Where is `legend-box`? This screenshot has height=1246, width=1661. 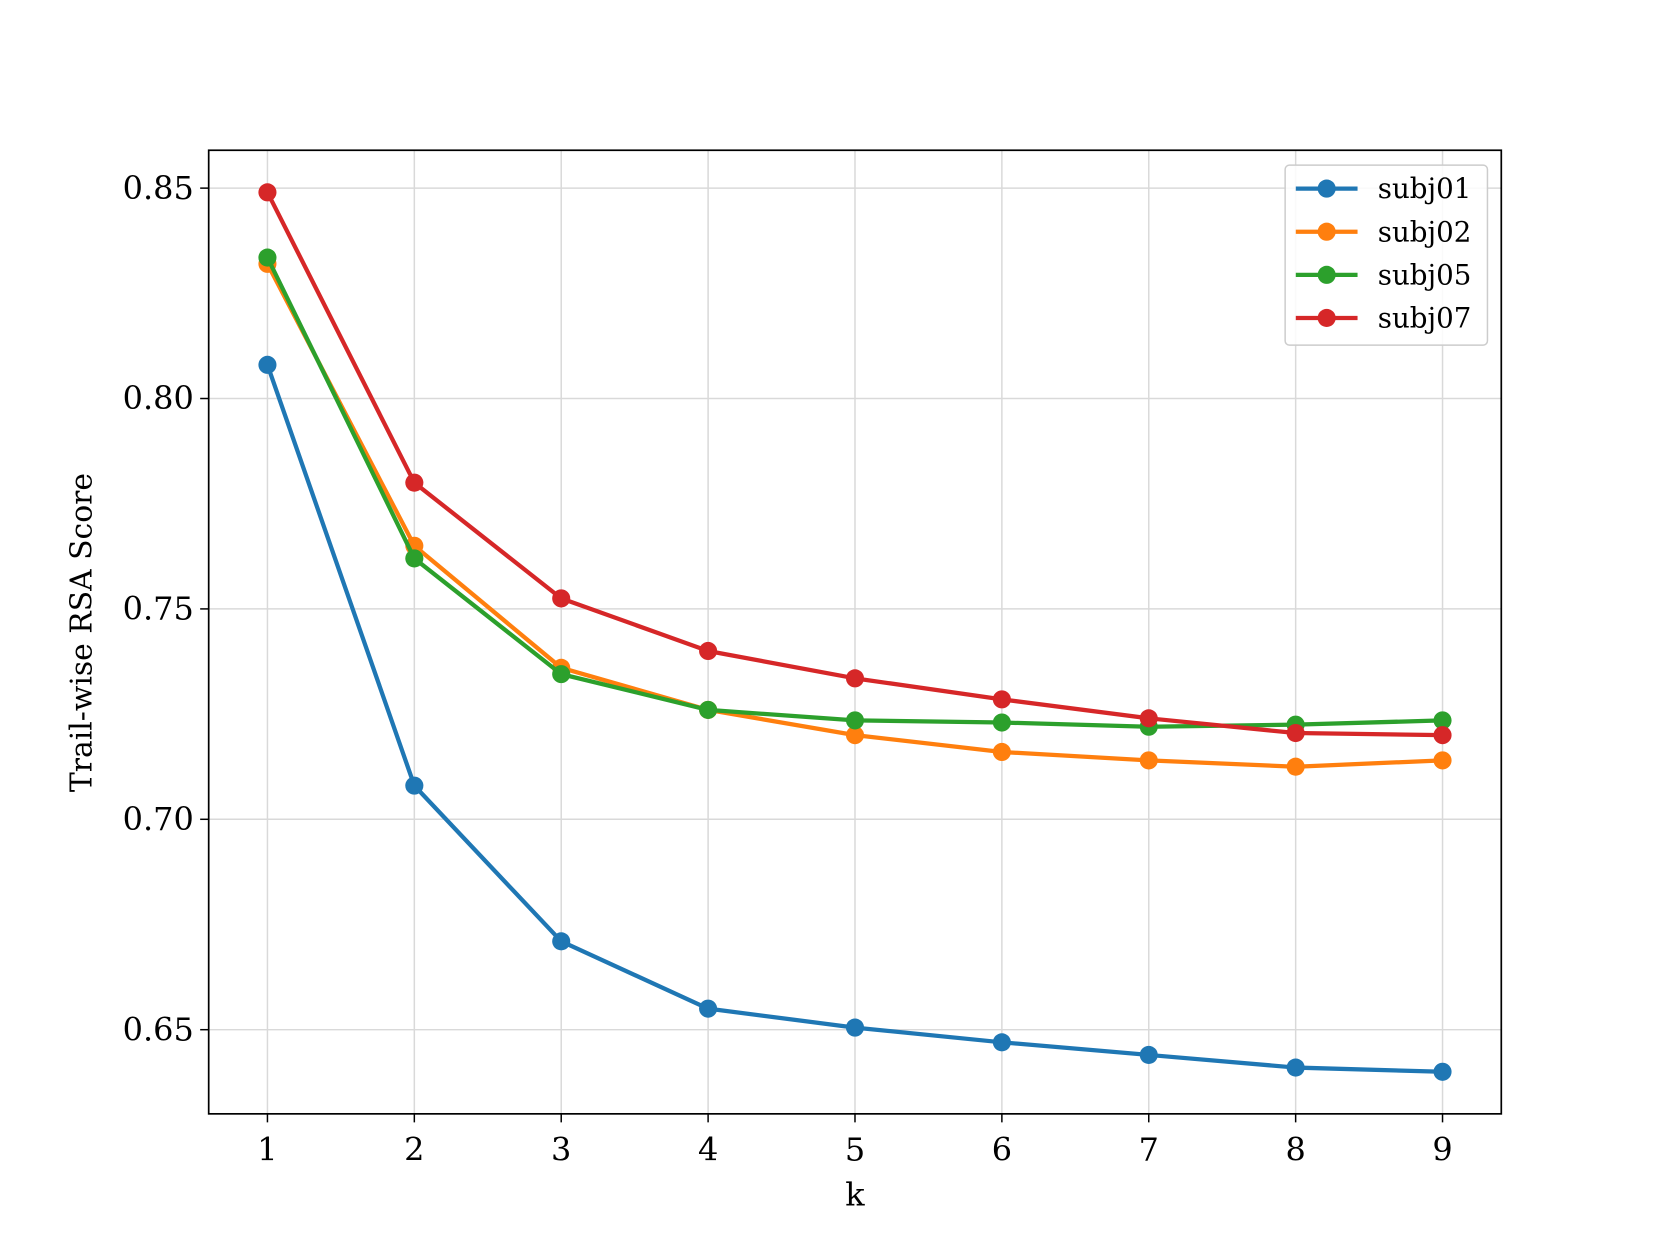
legend-box is located at coordinates (1386, 255).